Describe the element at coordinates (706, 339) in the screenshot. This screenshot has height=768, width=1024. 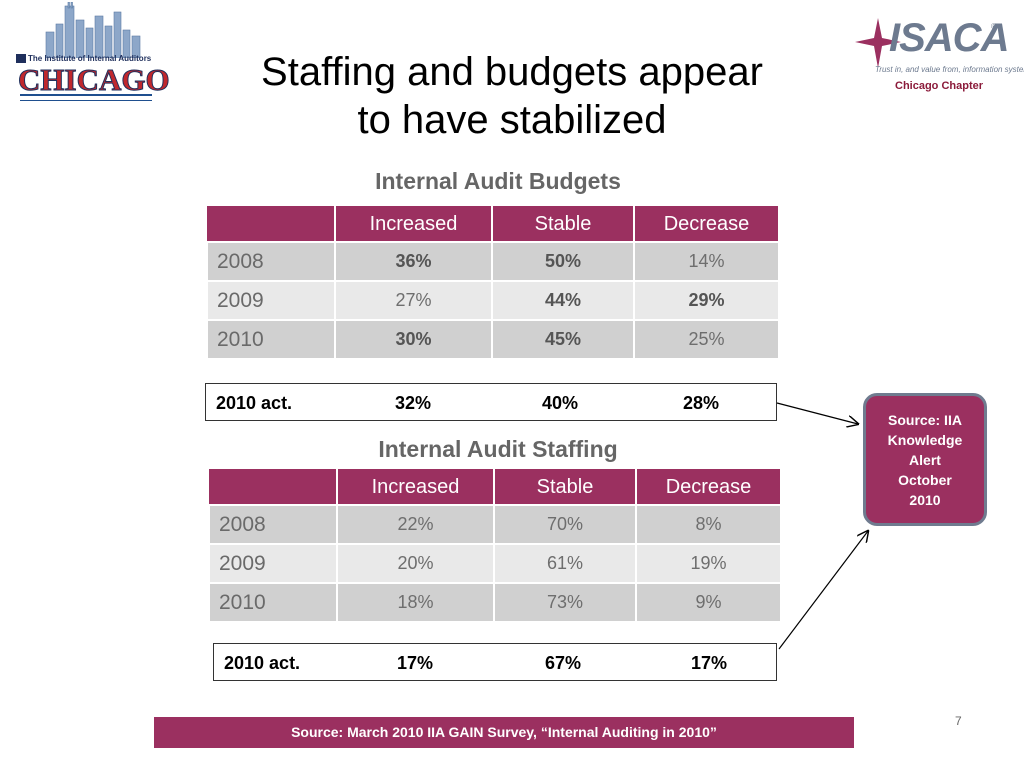
I see `decrease-cell: 25%` at that location.